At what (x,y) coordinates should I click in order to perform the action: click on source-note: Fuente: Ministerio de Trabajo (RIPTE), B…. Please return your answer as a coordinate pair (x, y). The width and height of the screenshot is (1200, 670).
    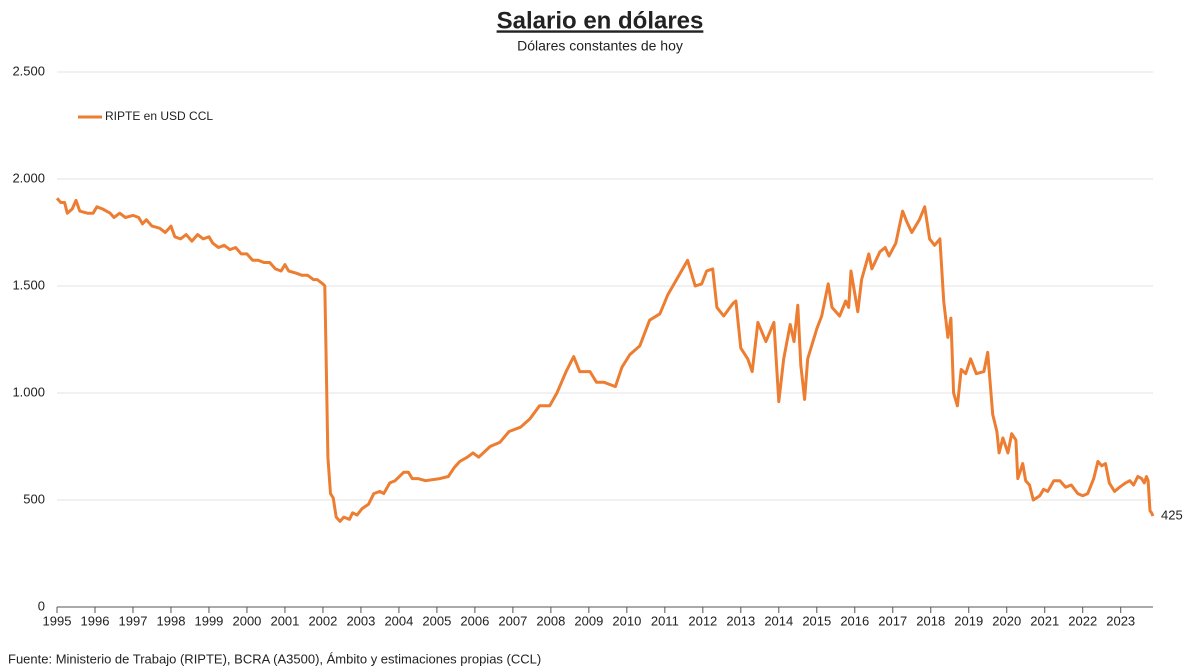
    Looking at the image, I should click on (274, 658).